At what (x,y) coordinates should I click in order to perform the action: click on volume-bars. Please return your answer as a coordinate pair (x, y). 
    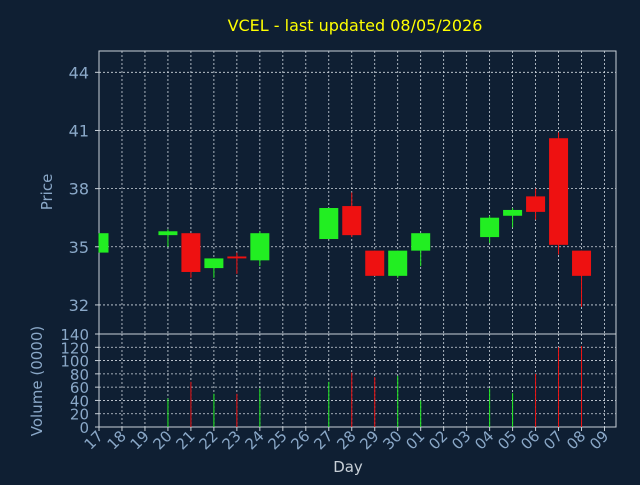
    Looking at the image, I should click on (375, 386).